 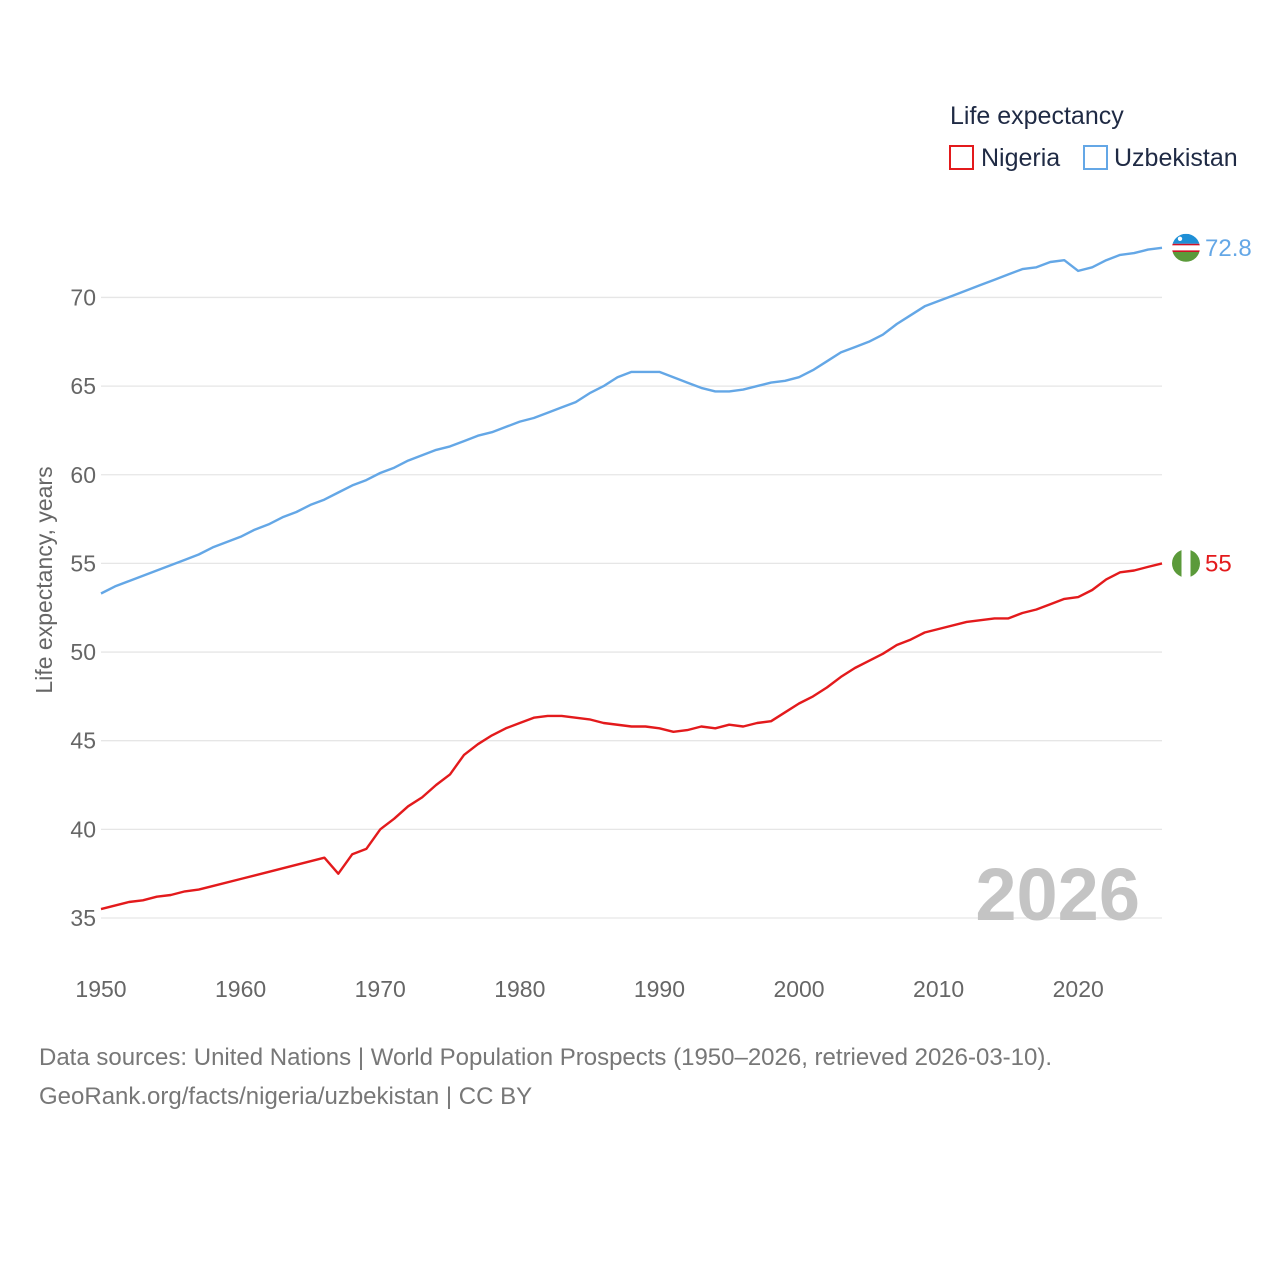 What do you see at coordinates (1093, 137) in the screenshot?
I see `legend: Life expectancy Nigeria Uzbekistan` at bounding box center [1093, 137].